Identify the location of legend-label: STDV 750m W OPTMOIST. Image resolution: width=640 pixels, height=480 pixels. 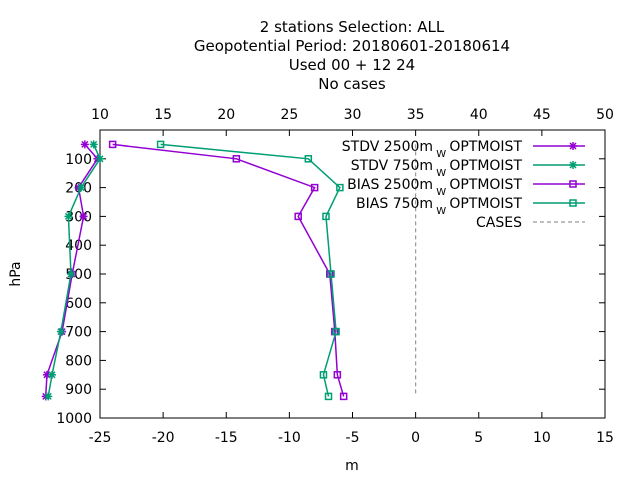
(437, 168).